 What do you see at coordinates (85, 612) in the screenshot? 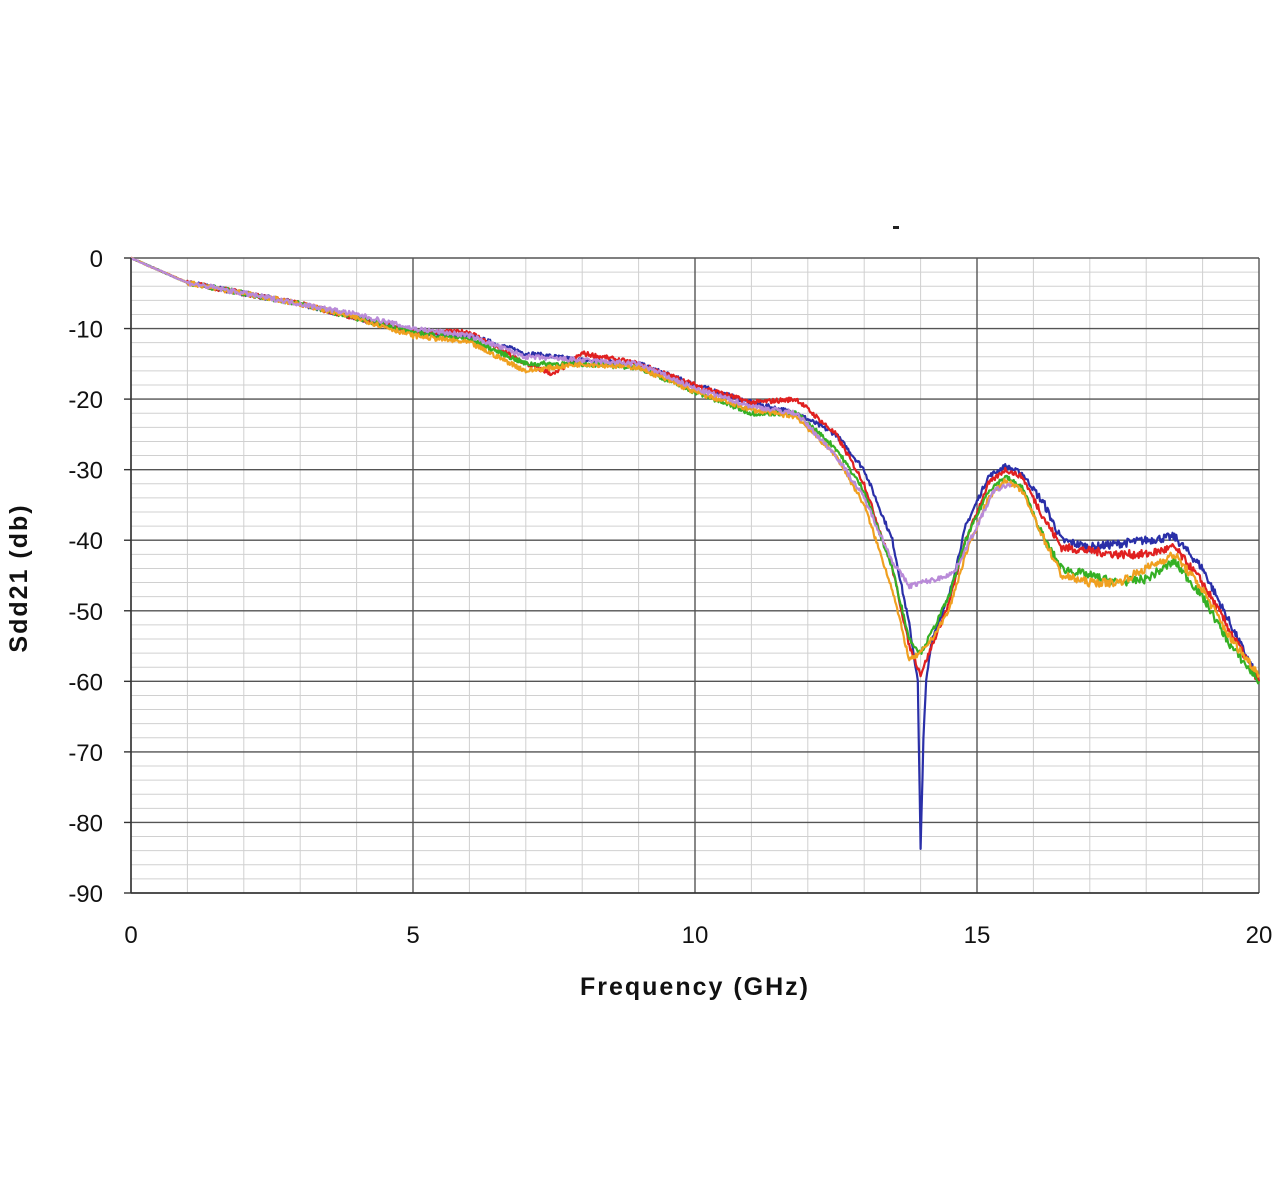
I see `y-tick-label: -50` at bounding box center [85, 612].